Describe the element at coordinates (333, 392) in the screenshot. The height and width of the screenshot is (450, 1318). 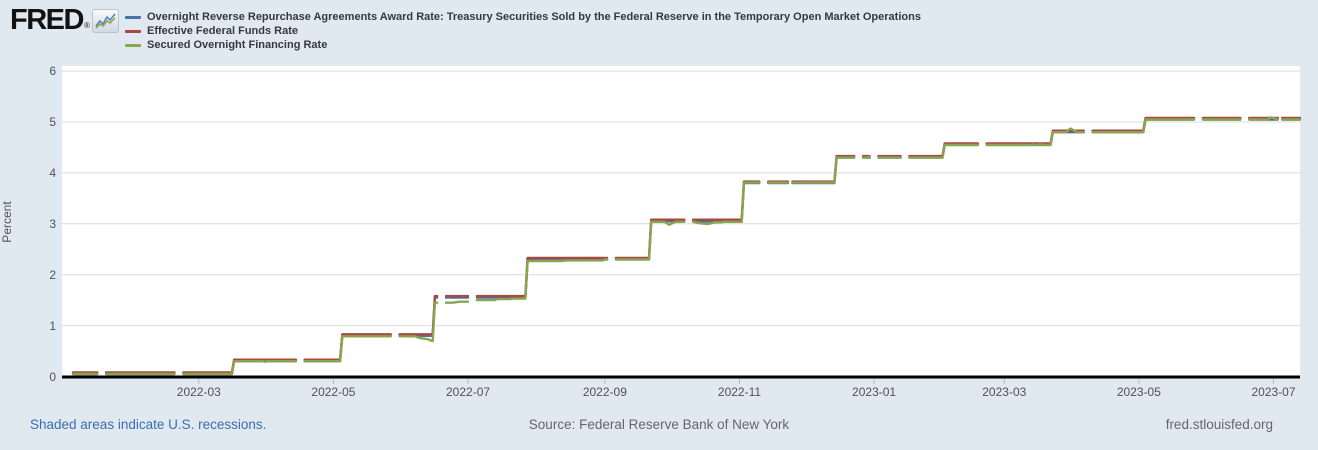
I see `x-tick-label-2022-05: 2022-05` at that location.